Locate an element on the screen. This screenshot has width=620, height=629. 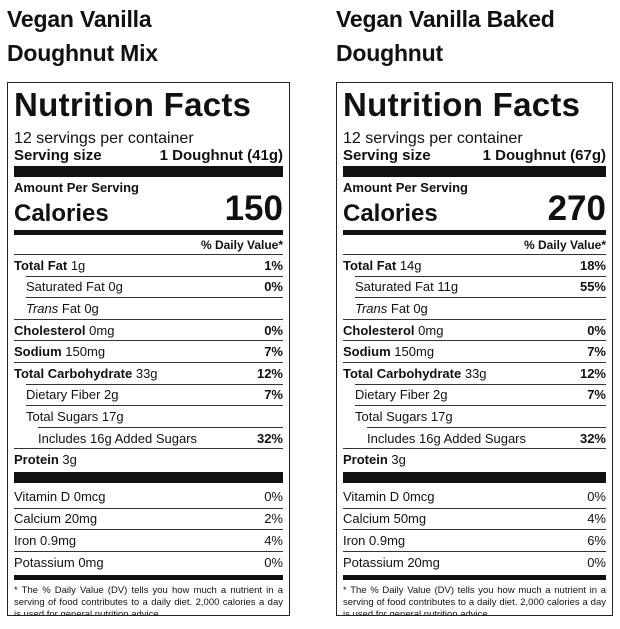
nutrient: Protein 3g is located at coordinates (374, 459).